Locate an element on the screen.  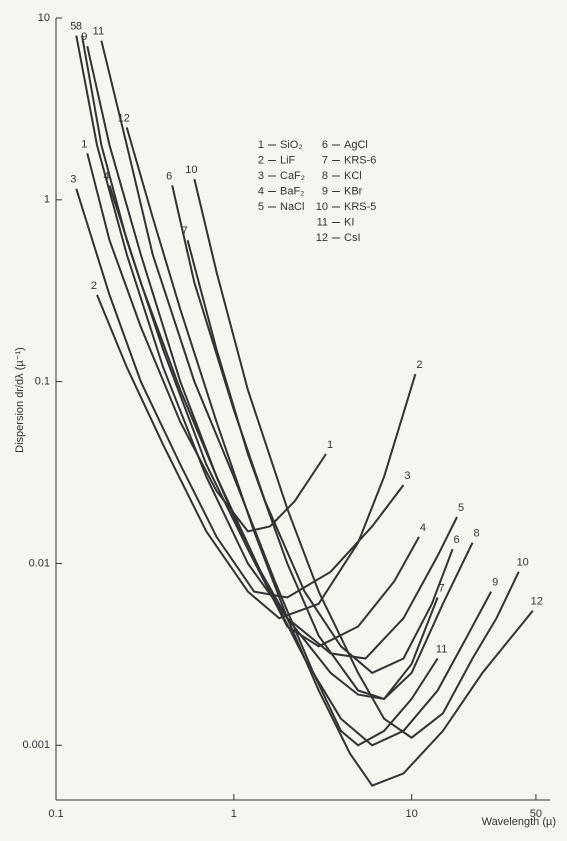
legend-name: KCl is located at coordinates (353, 176).